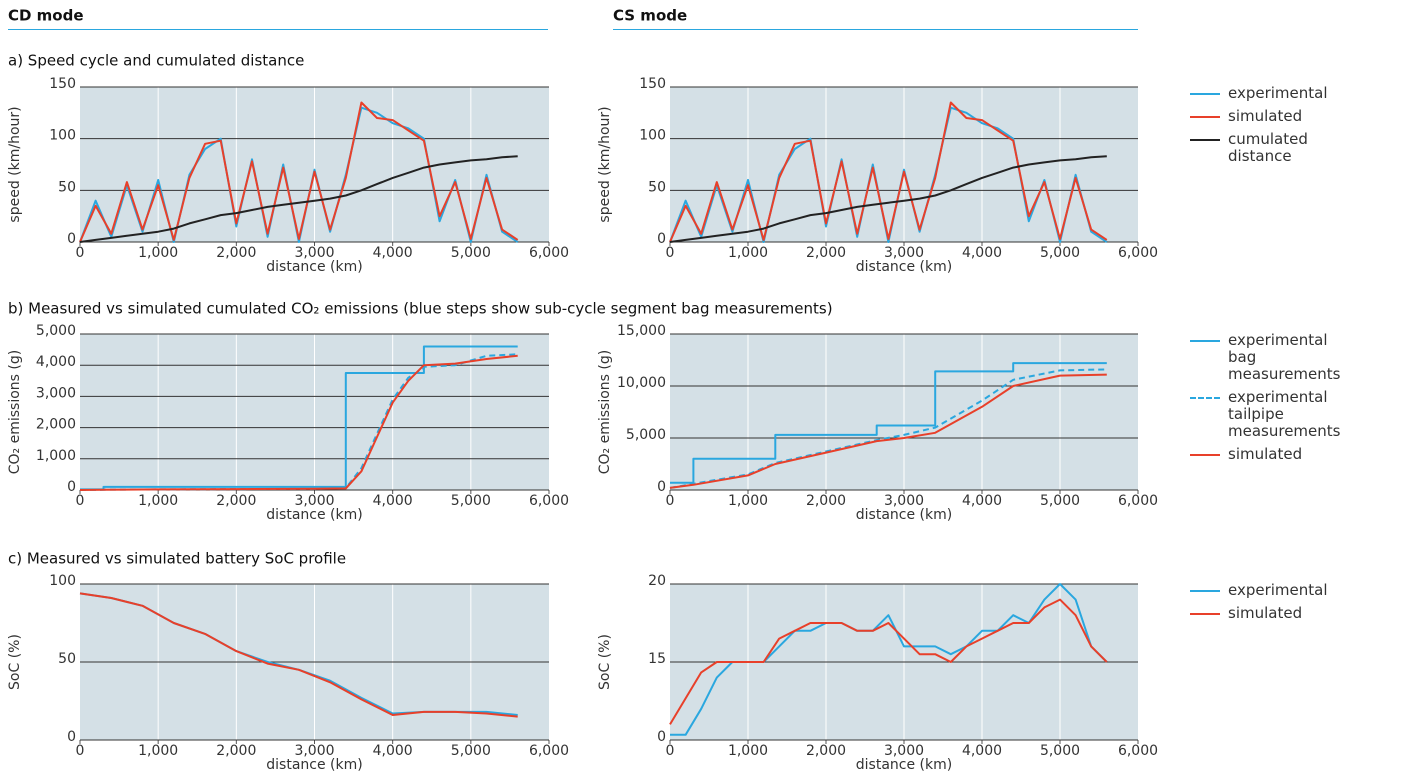 This screenshot has height=783, width=1412. What do you see at coordinates (56, 456) in the screenshot?
I see `y-tick-label: 1,000` at bounding box center [56, 456].